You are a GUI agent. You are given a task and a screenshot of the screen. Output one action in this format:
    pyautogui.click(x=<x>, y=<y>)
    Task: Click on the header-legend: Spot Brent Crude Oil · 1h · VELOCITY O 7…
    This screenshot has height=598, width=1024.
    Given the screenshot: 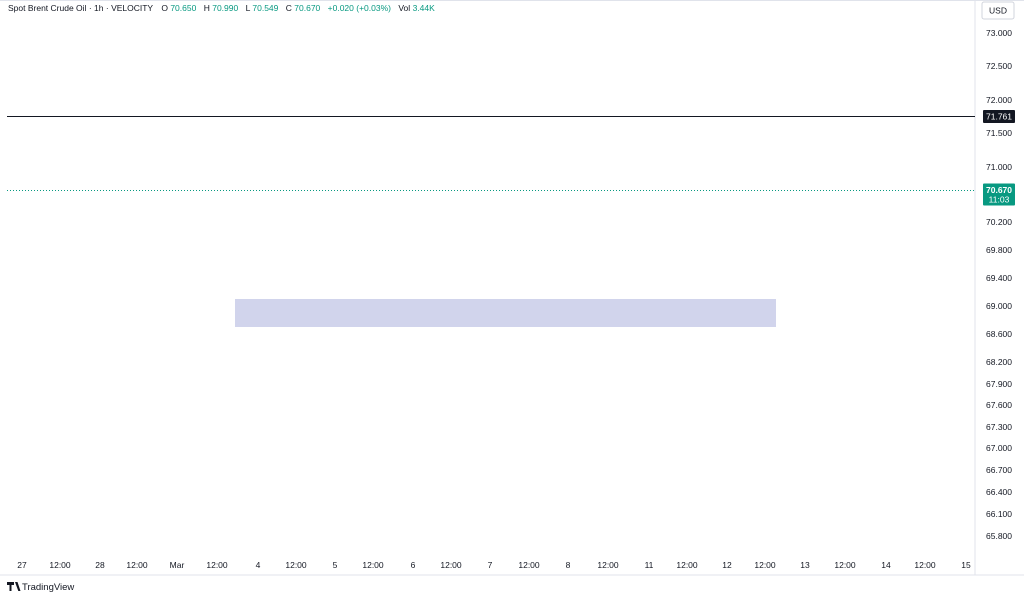 What is the action you would take?
    pyautogui.click(x=221, y=8)
    